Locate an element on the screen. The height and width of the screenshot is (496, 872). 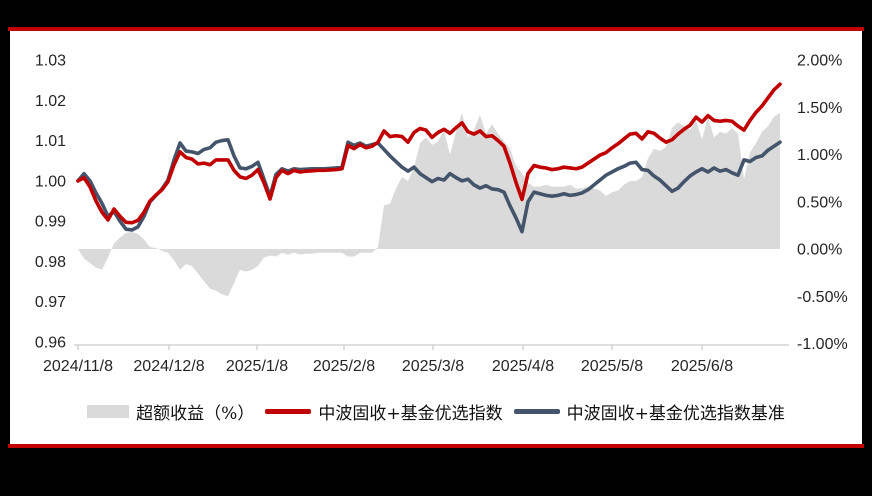
right-axis-tick-label: 1.50% is located at coordinates (819, 108).